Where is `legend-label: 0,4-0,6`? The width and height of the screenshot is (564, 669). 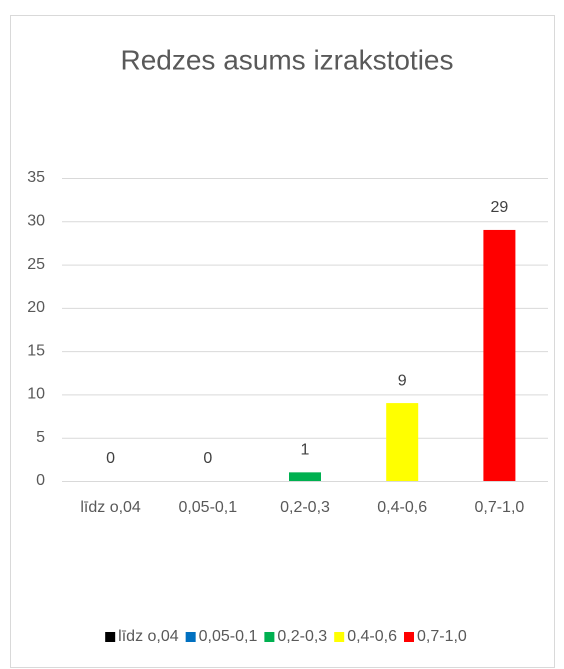 legend-label: 0,4-0,6 is located at coordinates (372, 636).